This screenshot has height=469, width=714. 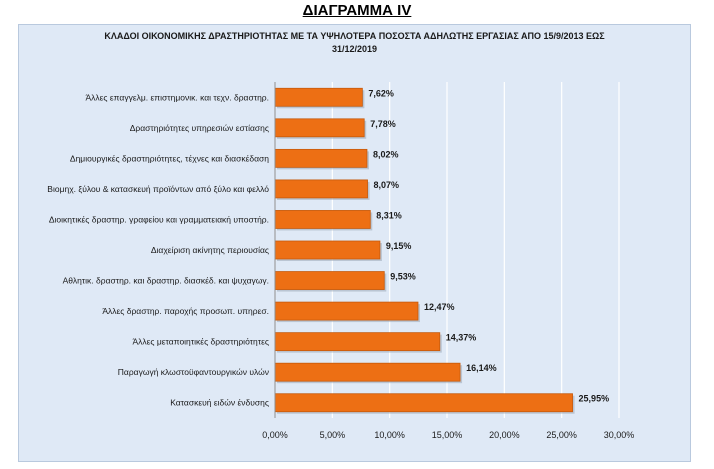 I want to click on value-label: 25,95%, so click(x=594, y=399).